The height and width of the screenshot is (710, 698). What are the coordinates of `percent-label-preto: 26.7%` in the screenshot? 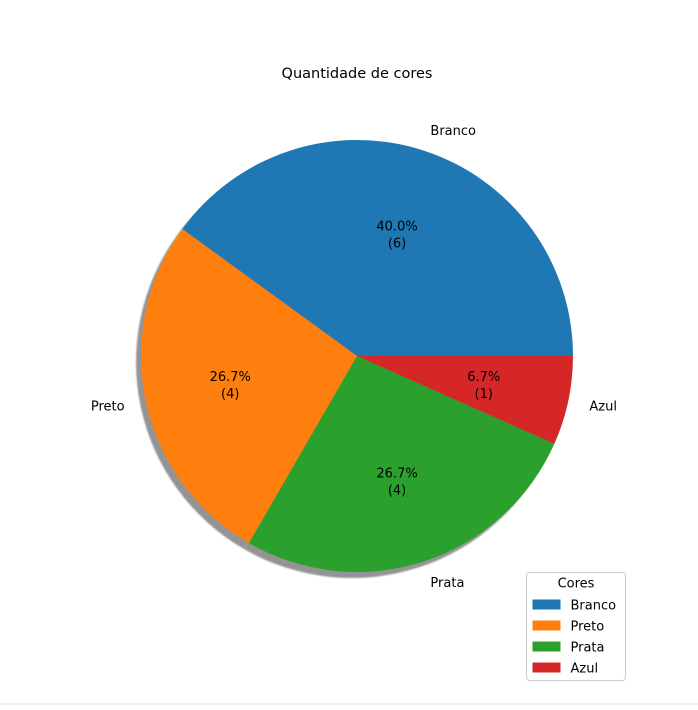 It's located at (230, 377).